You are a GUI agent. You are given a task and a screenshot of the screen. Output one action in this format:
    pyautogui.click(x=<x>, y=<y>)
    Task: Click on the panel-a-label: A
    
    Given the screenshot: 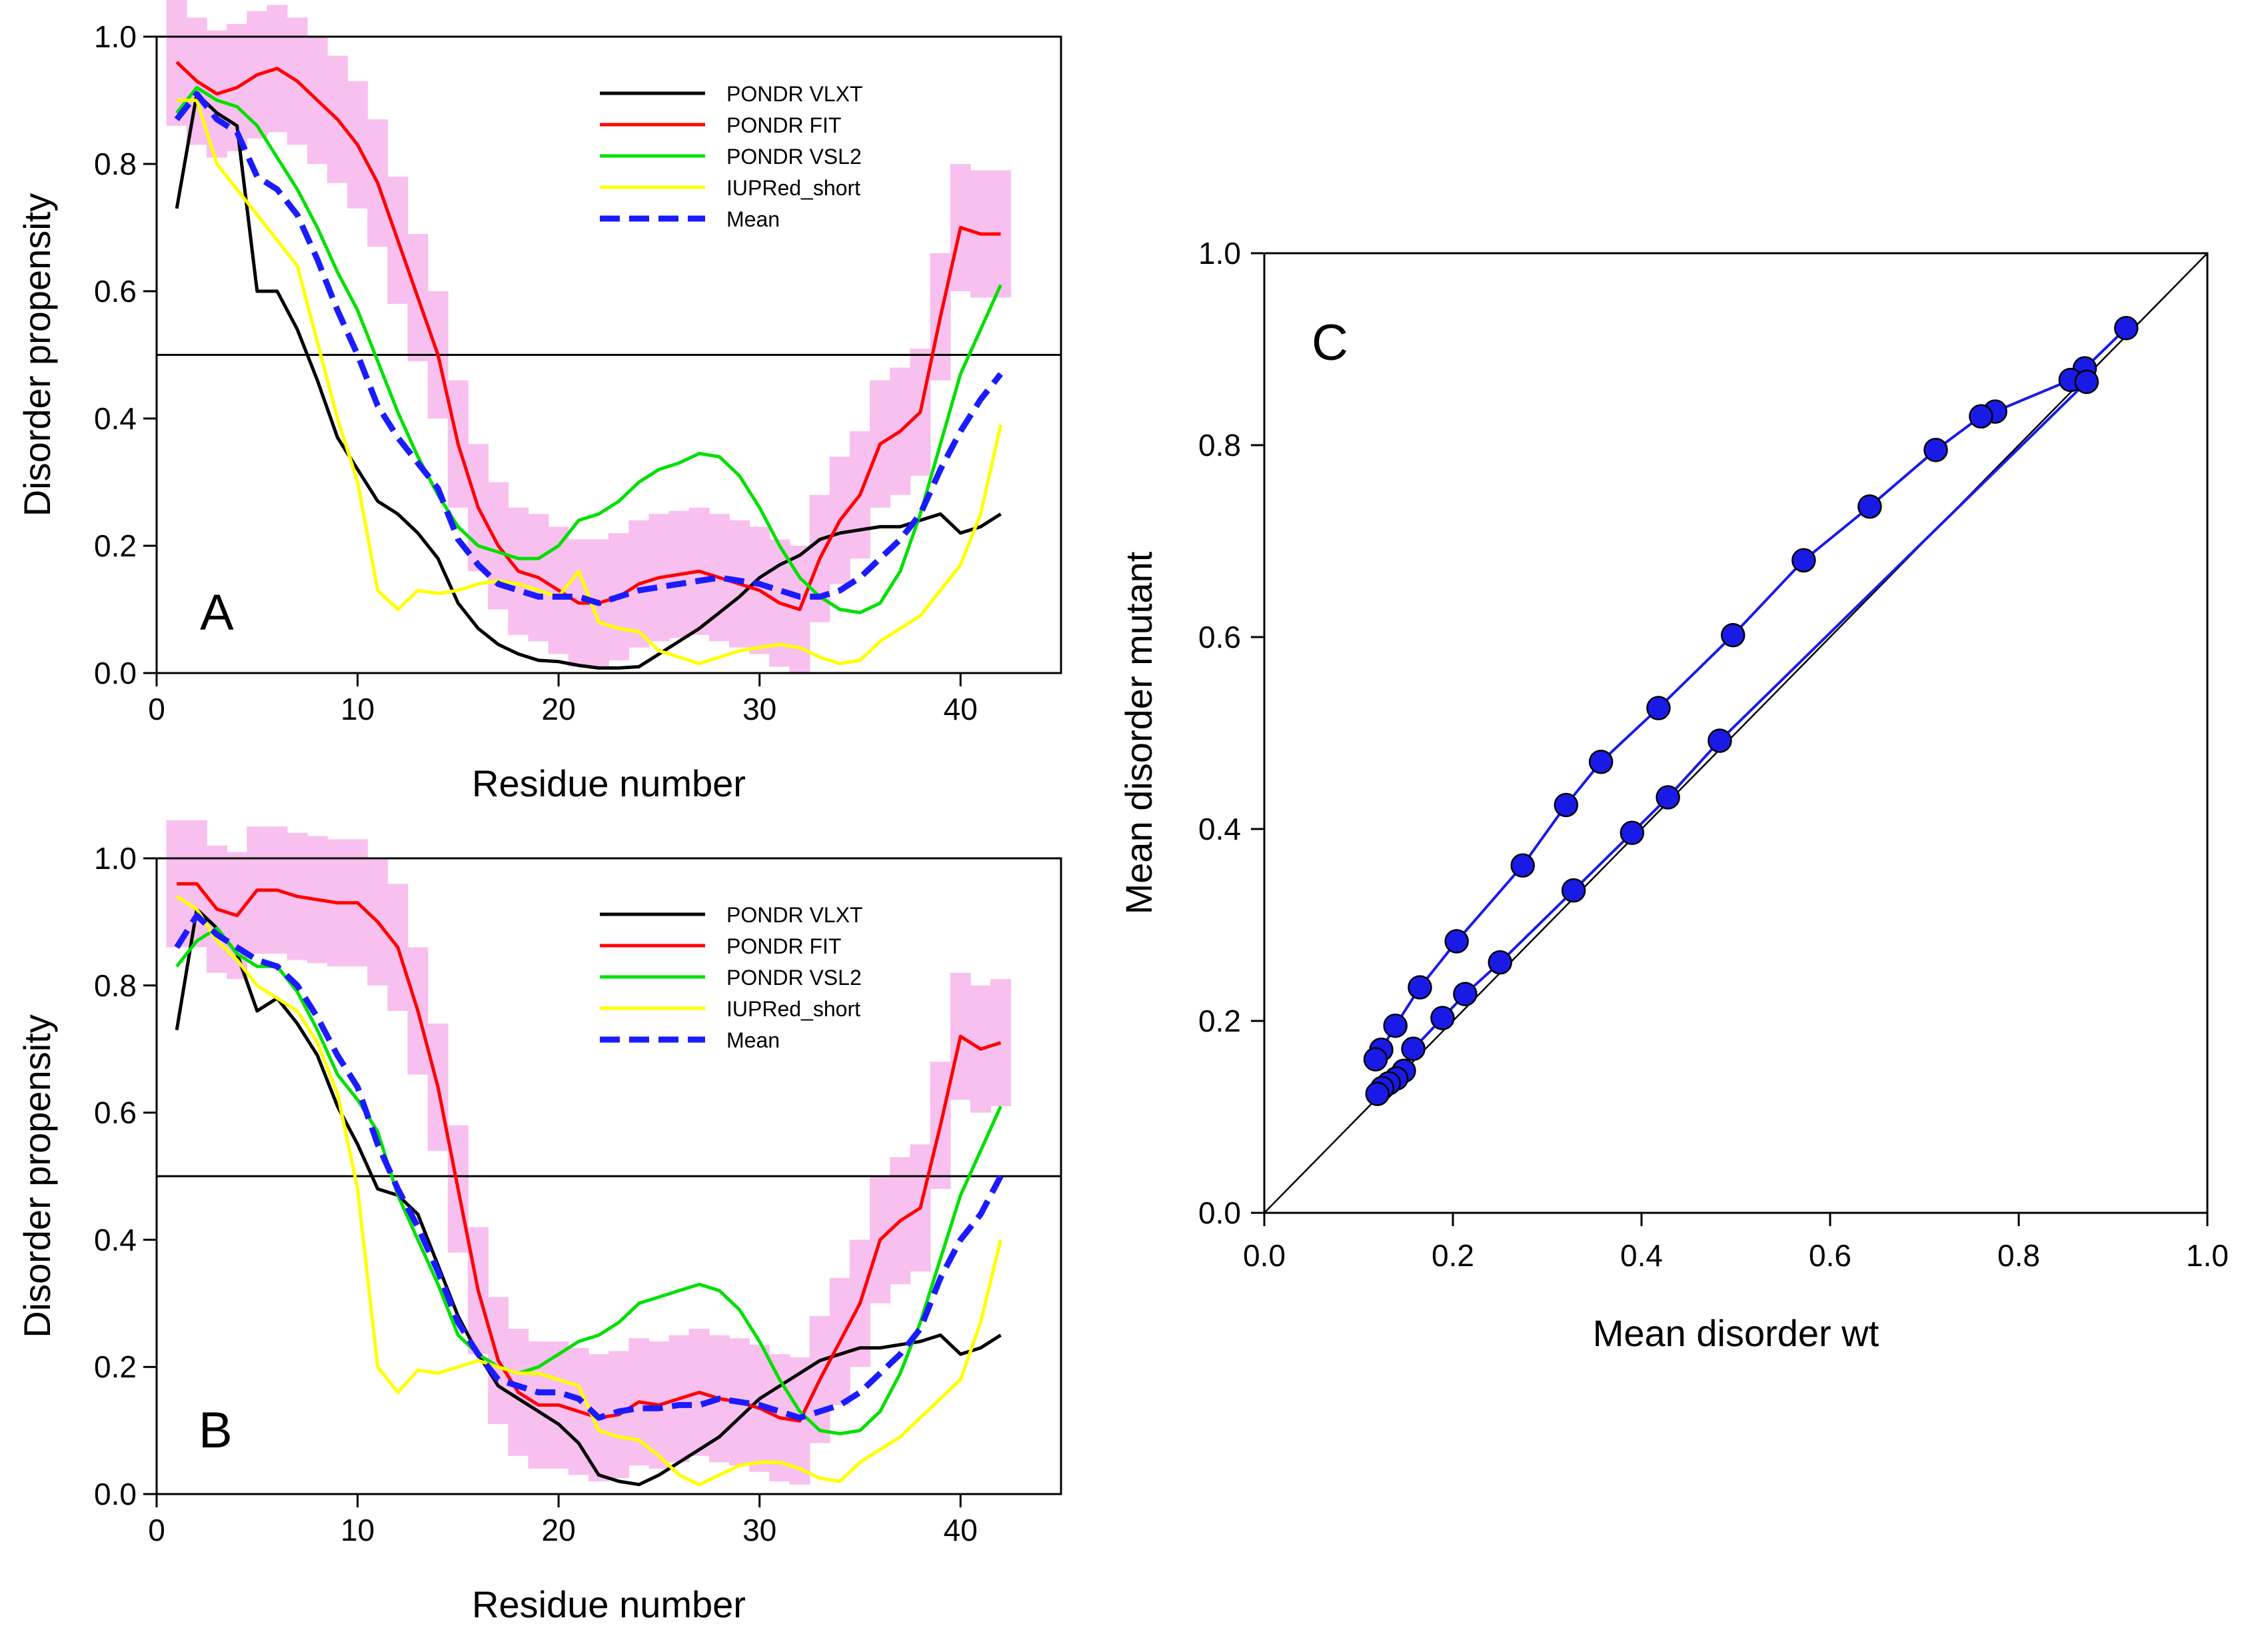 What is the action you would take?
    pyautogui.click(x=217, y=612)
    